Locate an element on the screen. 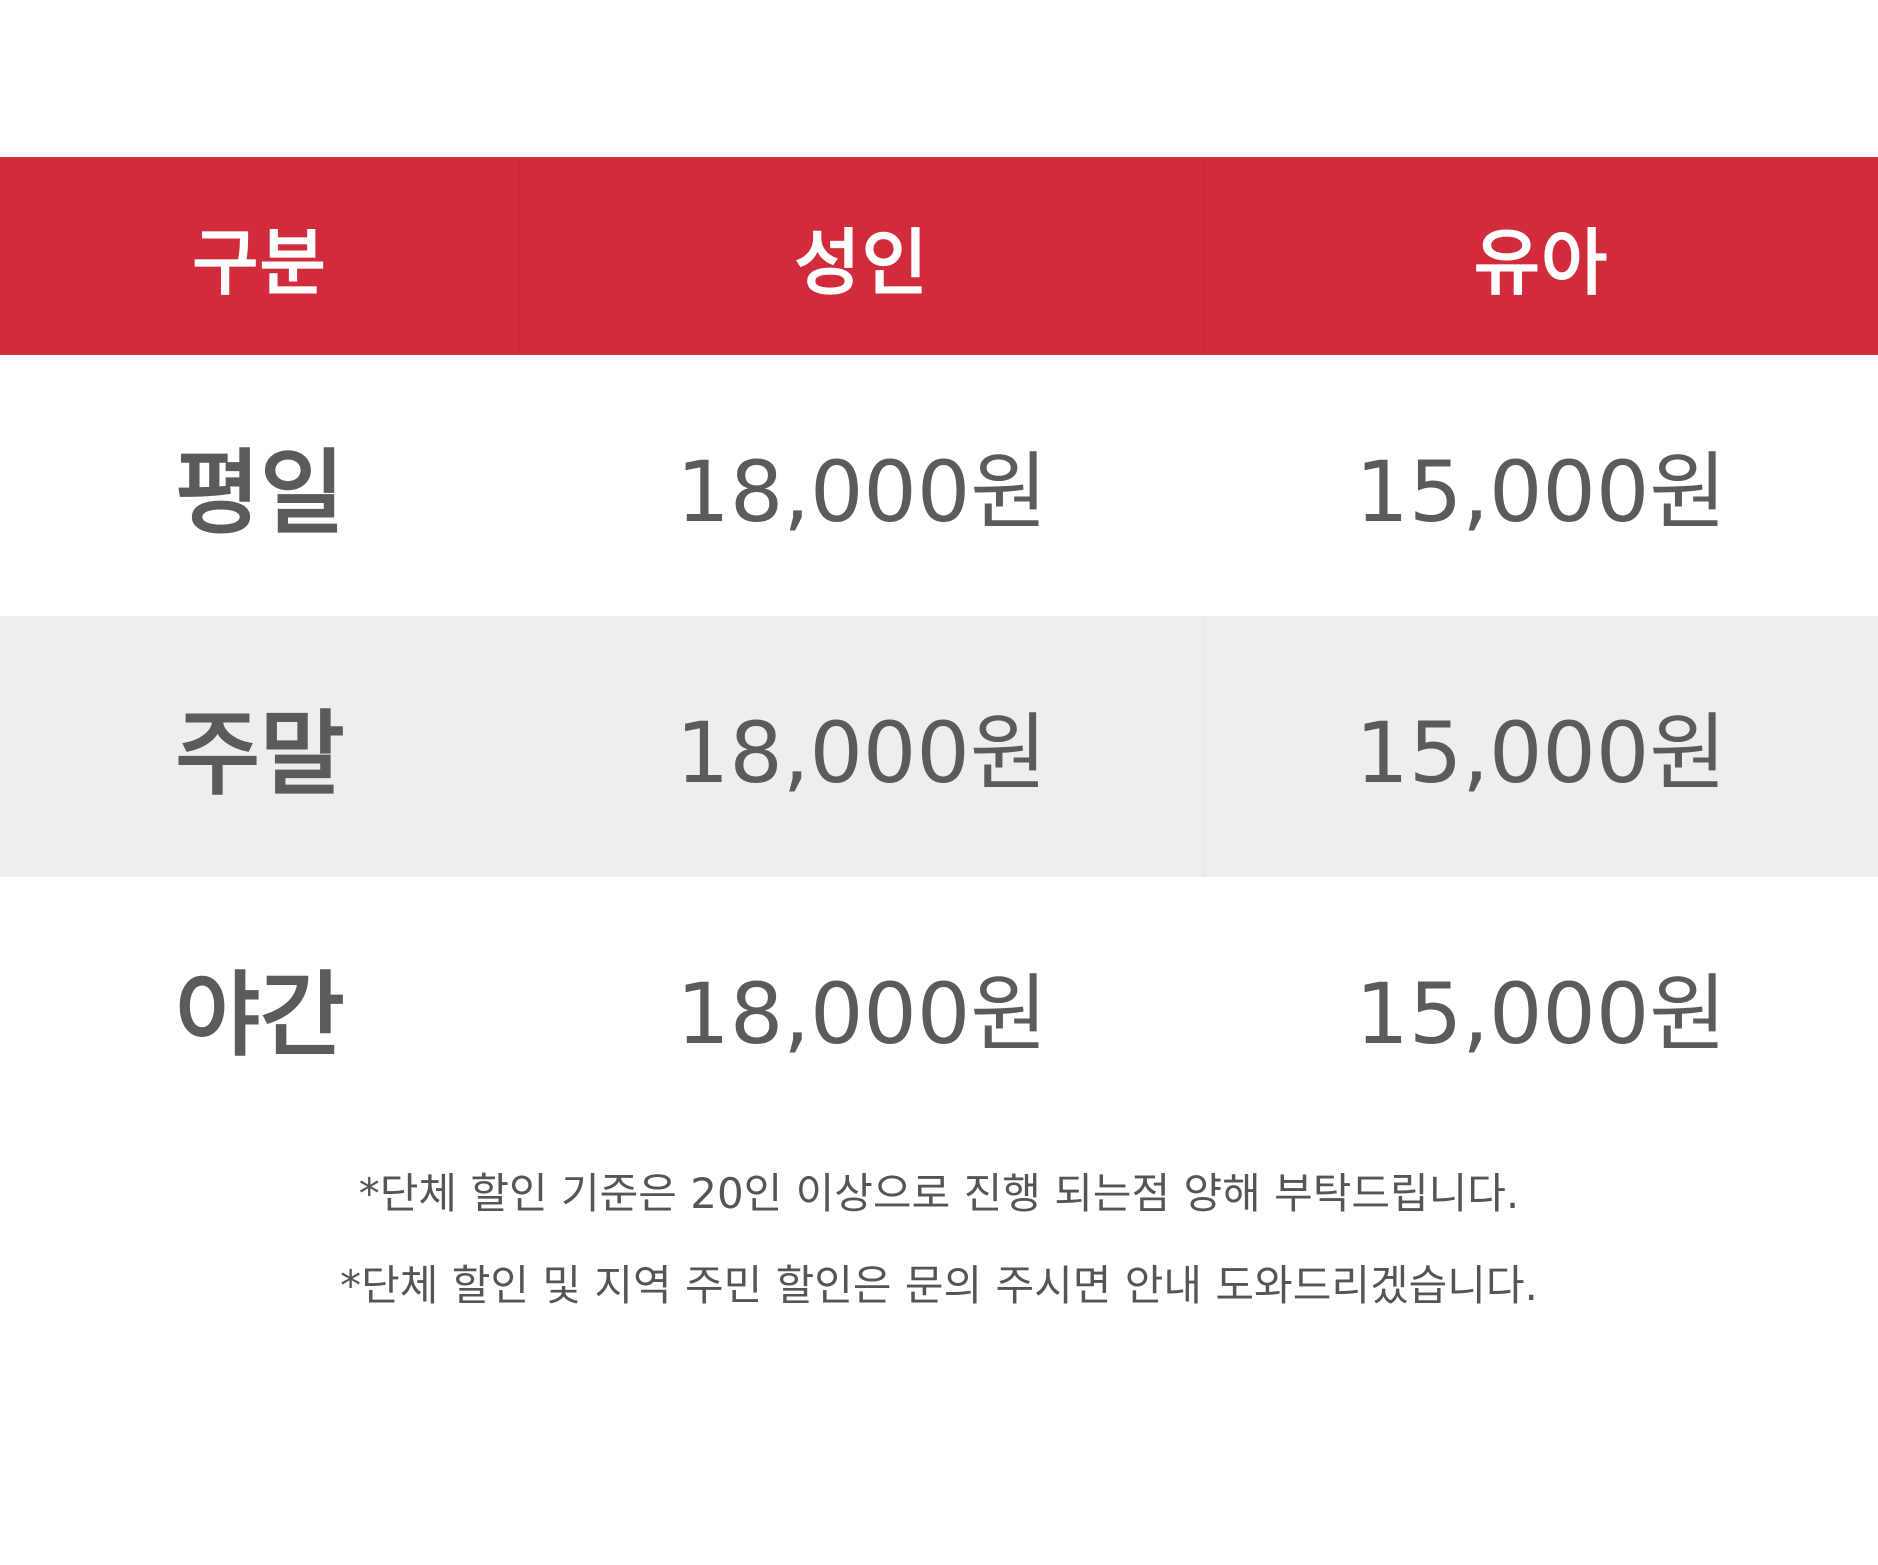  row-label: 평일 is located at coordinates (260, 493).